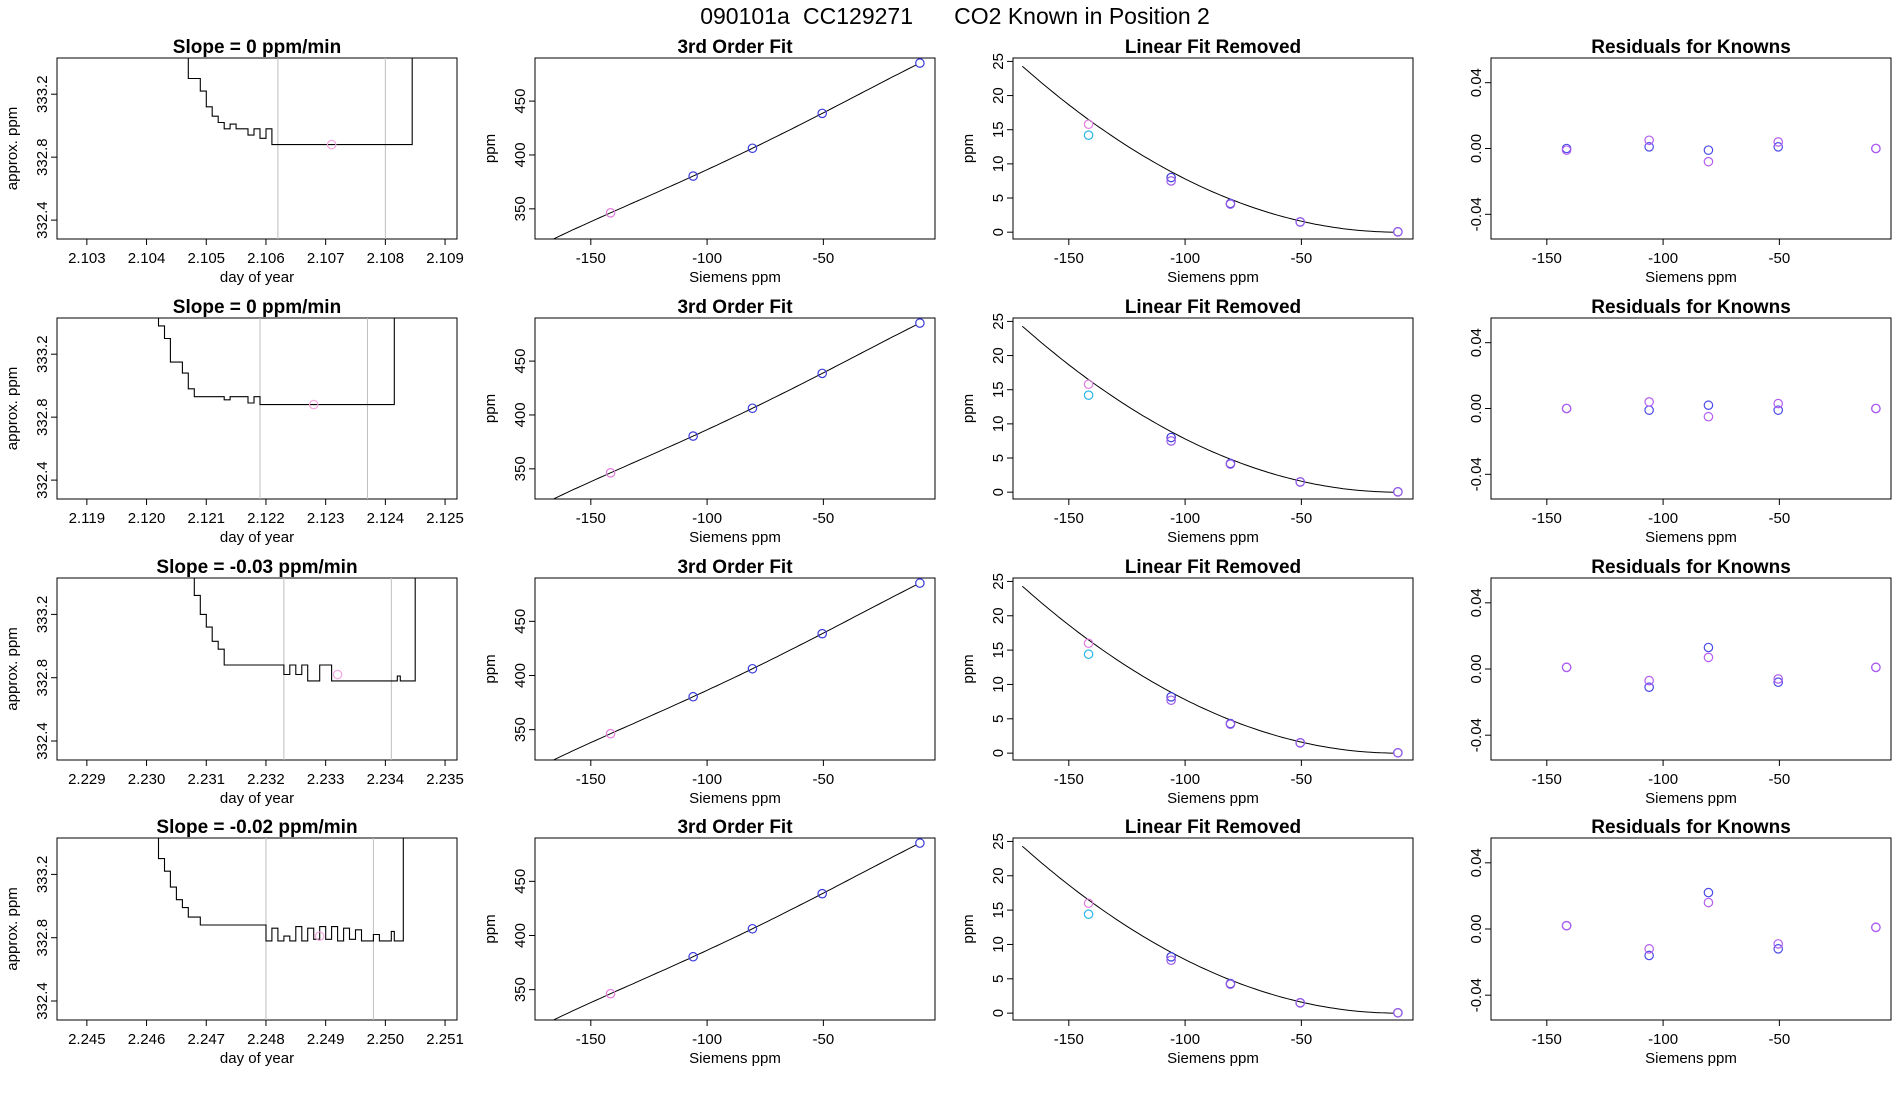 The image size is (1900, 1100). What do you see at coordinates (331, 144) in the screenshot?
I see `mean-point` at bounding box center [331, 144].